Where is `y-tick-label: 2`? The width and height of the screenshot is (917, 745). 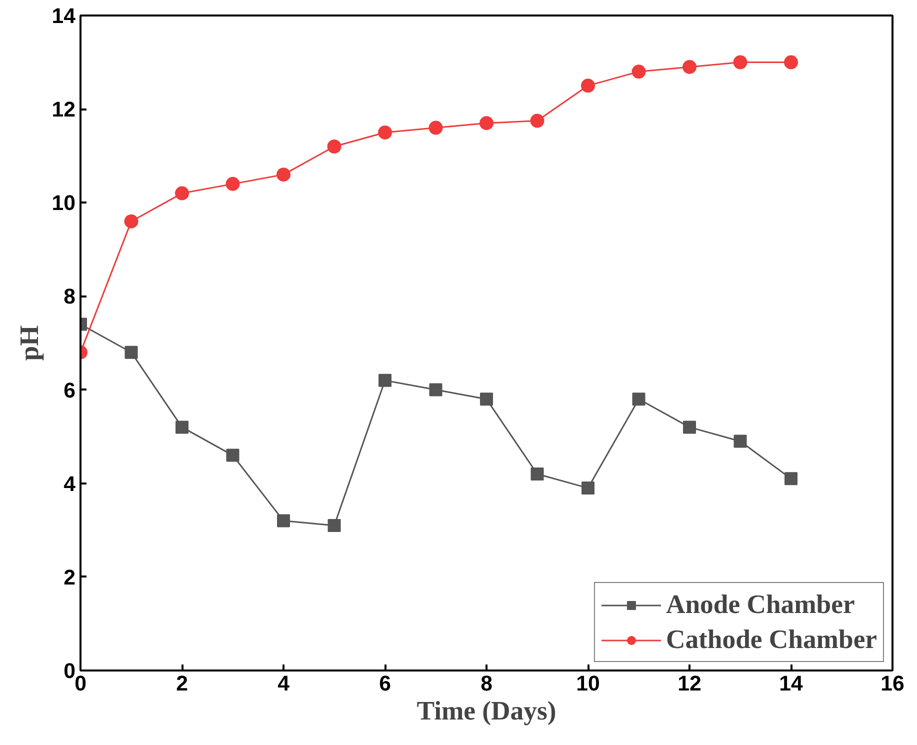 y-tick-label: 2 is located at coordinates (70, 577).